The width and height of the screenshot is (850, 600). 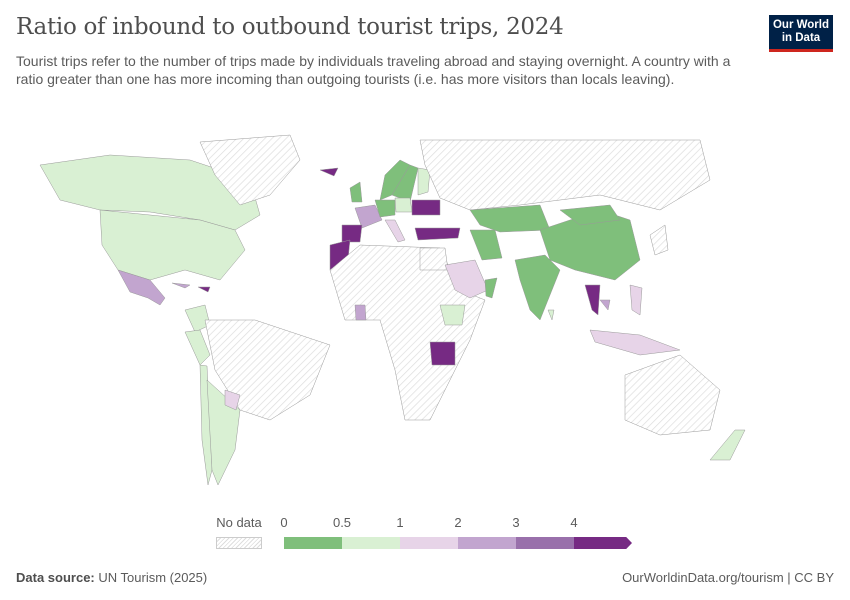 I want to click on region-oman: Oman, so click(x=491, y=288).